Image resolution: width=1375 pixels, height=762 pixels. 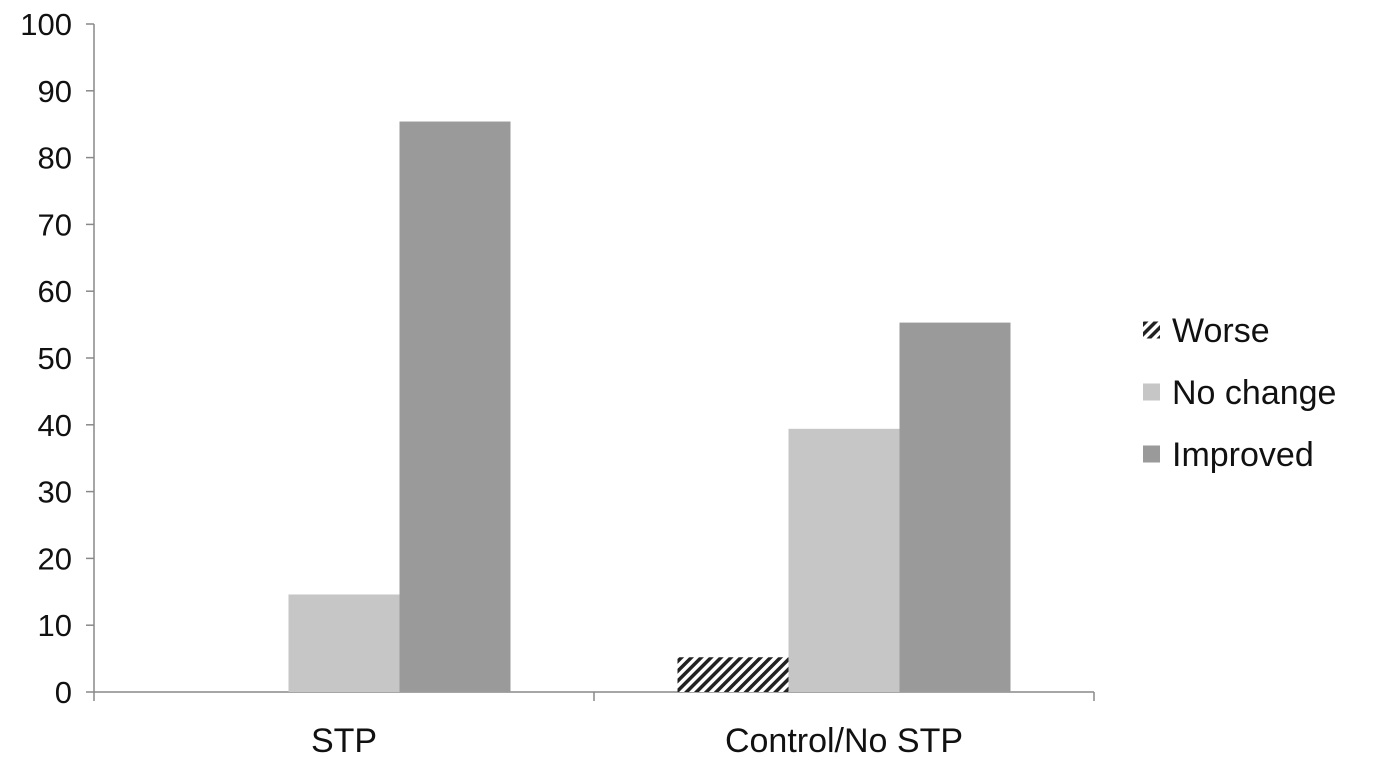 I want to click on legend-label-no-change: No change, so click(x=1254, y=393).